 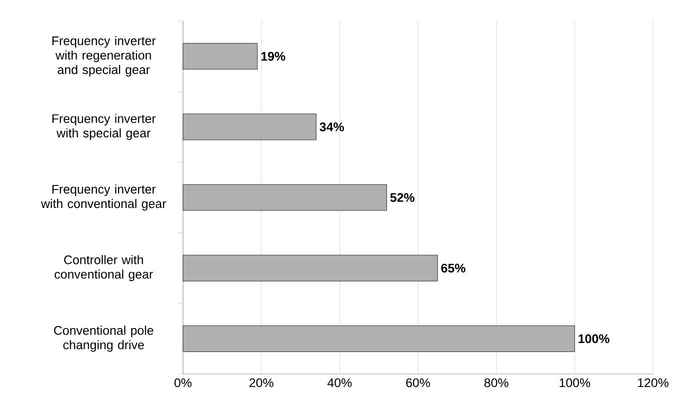 I want to click on data-label: 52%, so click(x=402, y=197).